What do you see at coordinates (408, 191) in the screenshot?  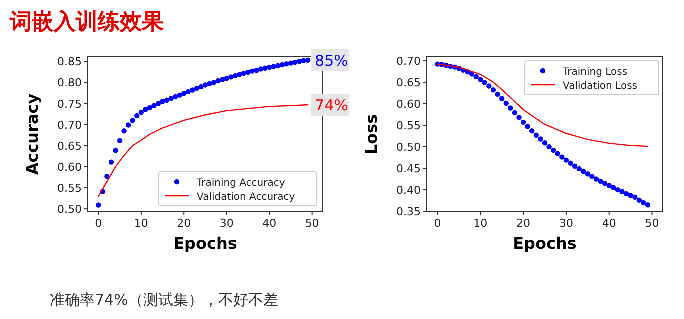 I see `y-tick-label: 0.40` at bounding box center [408, 191].